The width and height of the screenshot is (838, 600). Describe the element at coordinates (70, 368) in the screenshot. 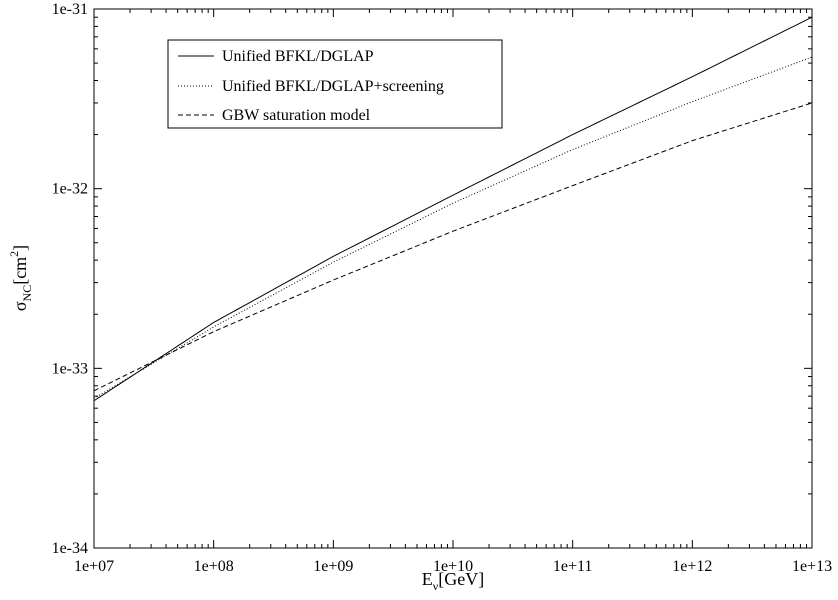

I see `y-tick-label: 1e-33` at that location.